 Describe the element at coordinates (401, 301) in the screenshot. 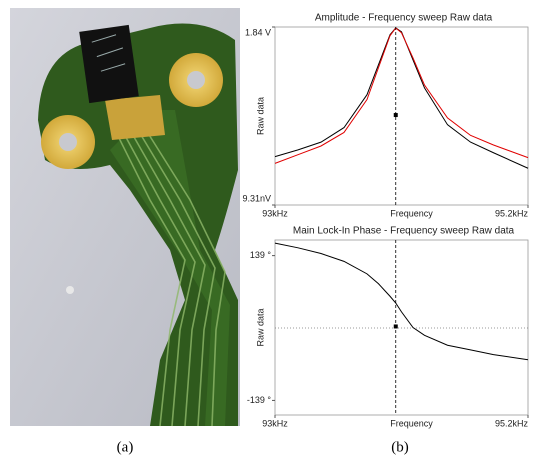

I see `data-line` at that location.